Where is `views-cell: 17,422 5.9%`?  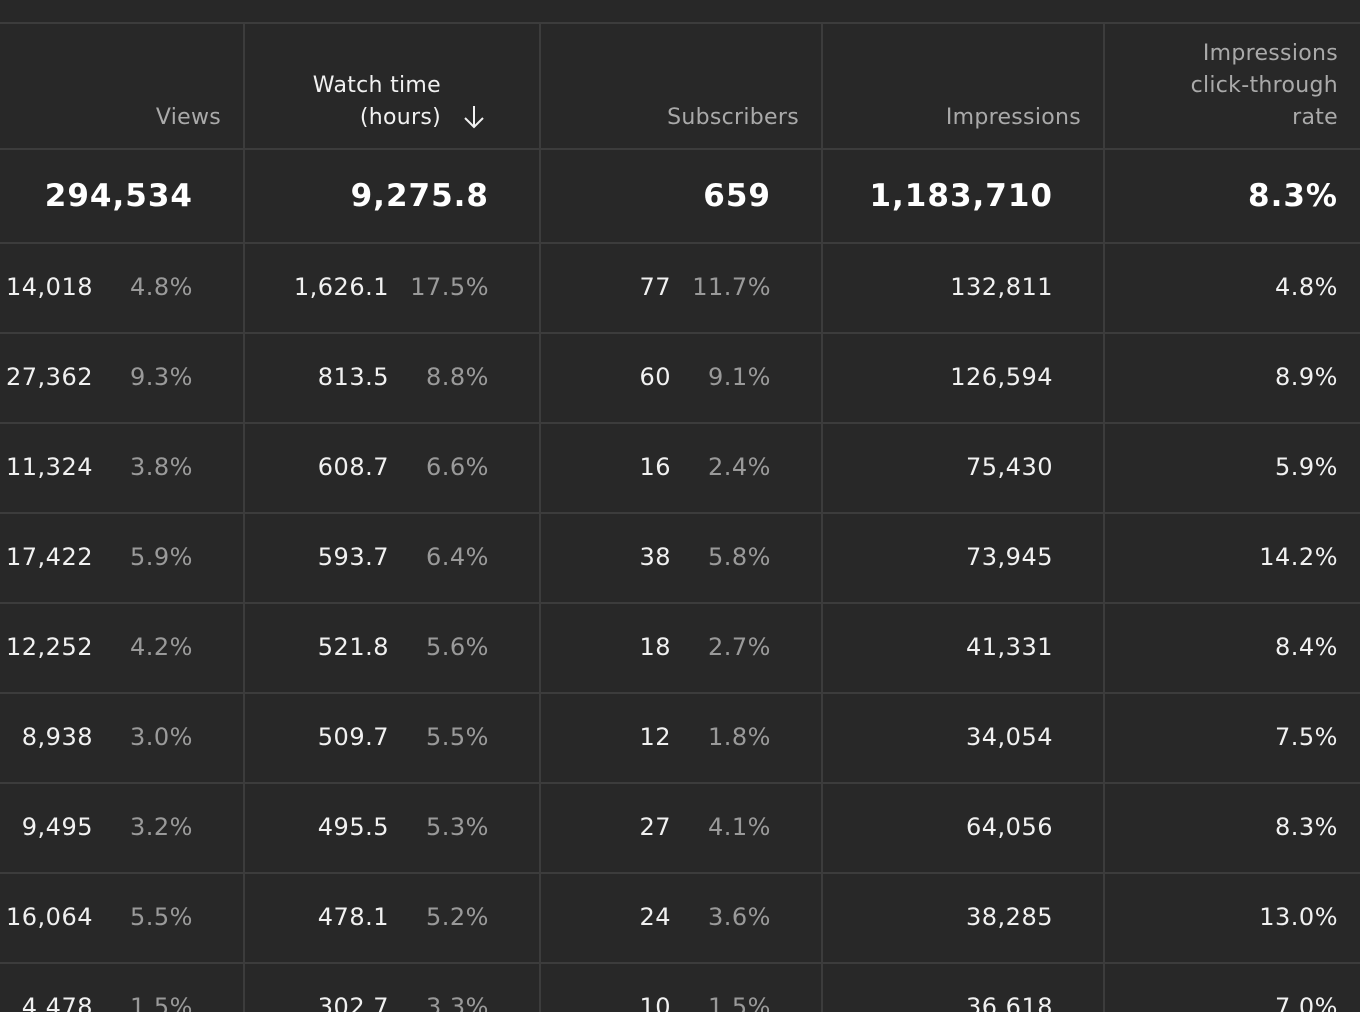
views-cell: 17,422 5.9% is located at coordinates (122, 558).